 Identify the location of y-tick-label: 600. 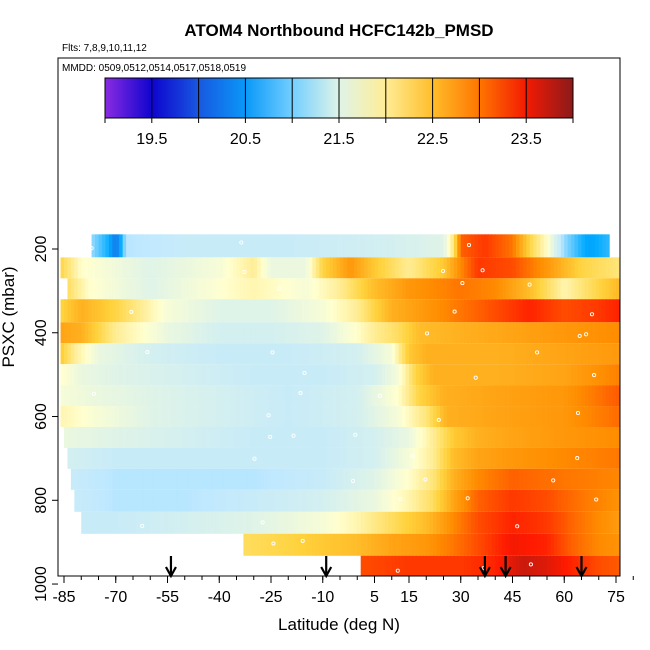
(41, 416).